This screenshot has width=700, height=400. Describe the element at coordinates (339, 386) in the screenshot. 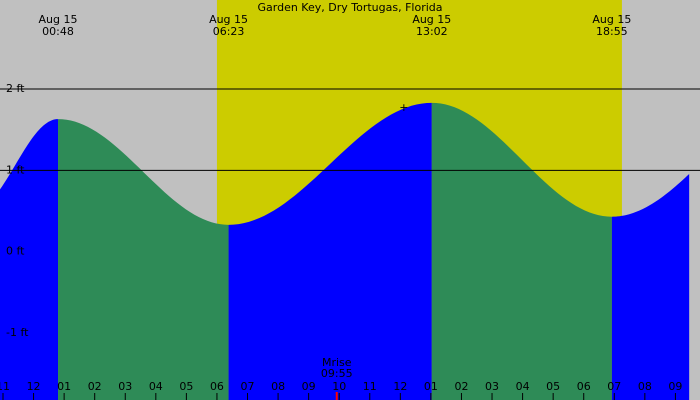

I see `x-hour-label: 10` at that location.